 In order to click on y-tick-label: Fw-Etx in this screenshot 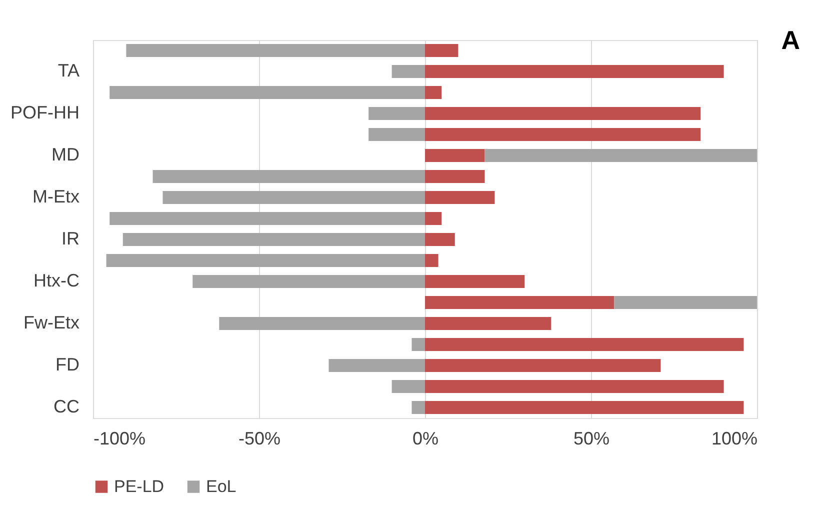, I will do `click(52, 322)`.